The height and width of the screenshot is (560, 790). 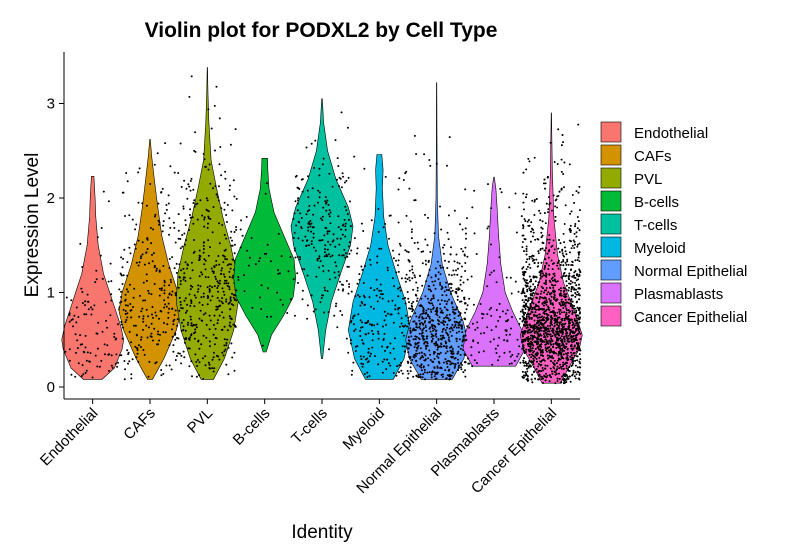 I want to click on violin-group-pvl, so click(x=207, y=223).